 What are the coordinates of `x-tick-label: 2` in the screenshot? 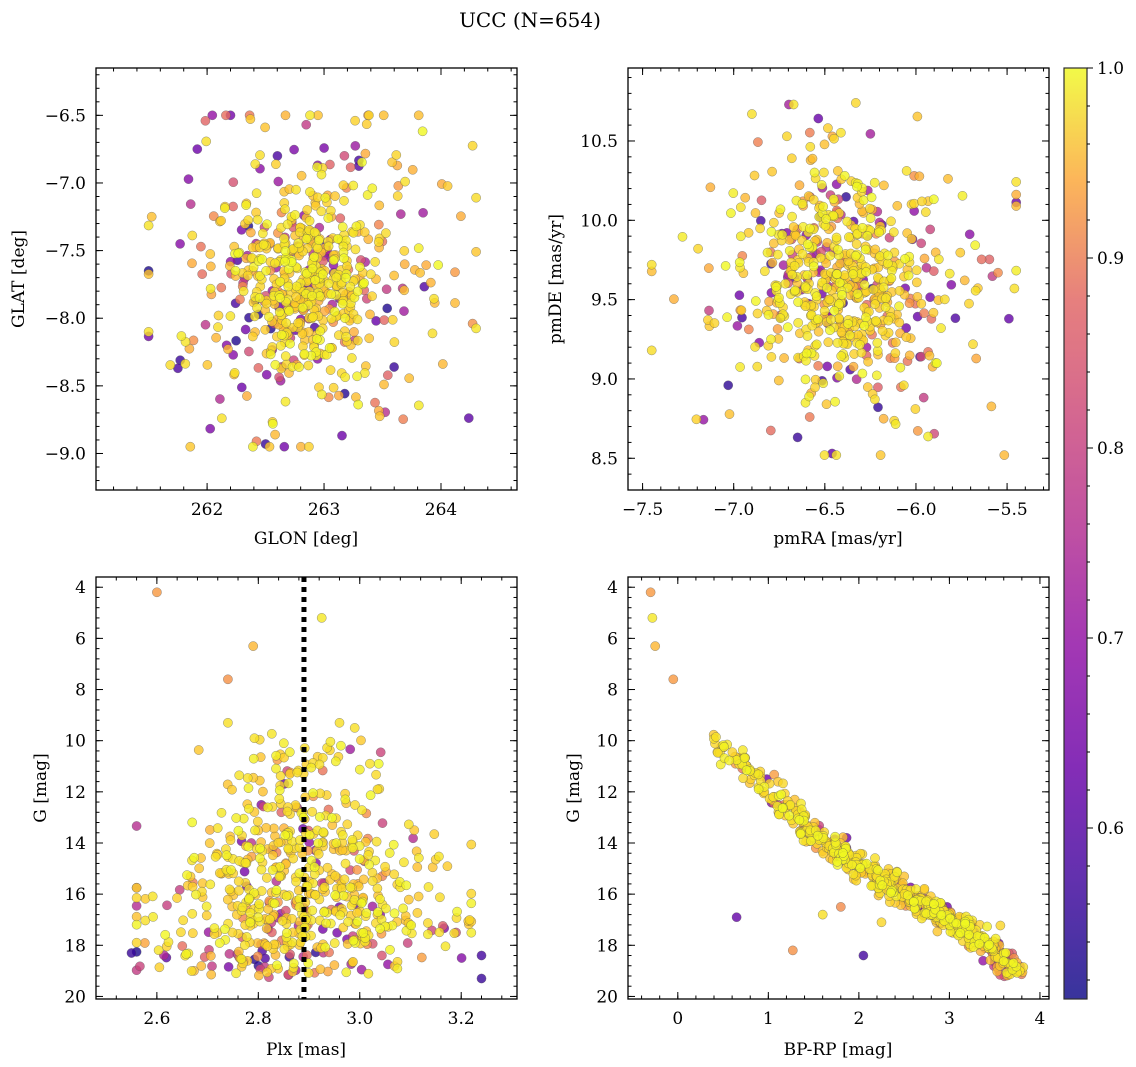 It's located at (858, 1019).